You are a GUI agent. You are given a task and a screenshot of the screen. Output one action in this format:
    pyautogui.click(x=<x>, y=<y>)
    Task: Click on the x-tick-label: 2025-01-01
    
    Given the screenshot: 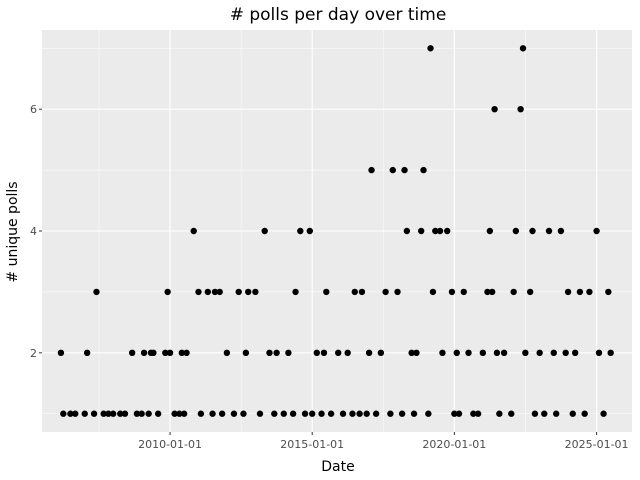 What is the action you would take?
    pyautogui.click(x=597, y=444)
    